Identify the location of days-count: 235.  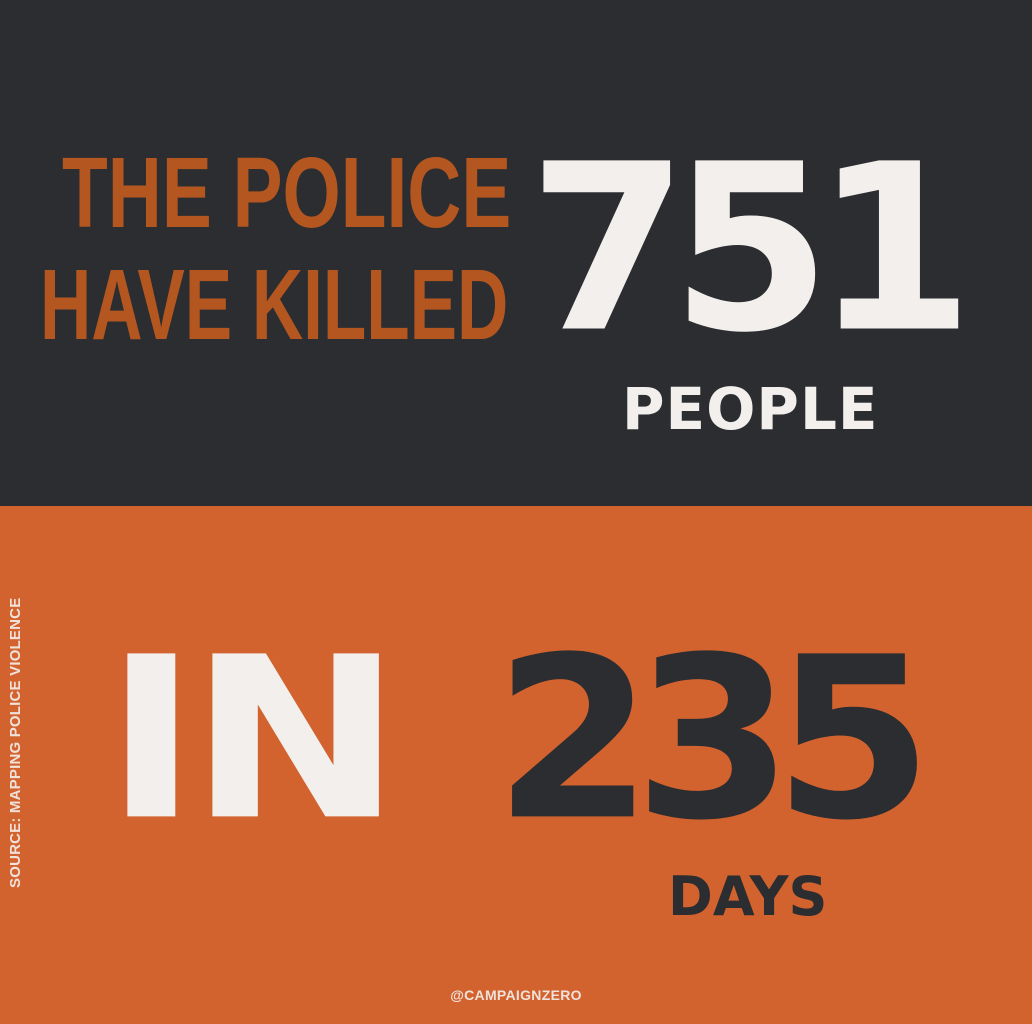
(713, 739).